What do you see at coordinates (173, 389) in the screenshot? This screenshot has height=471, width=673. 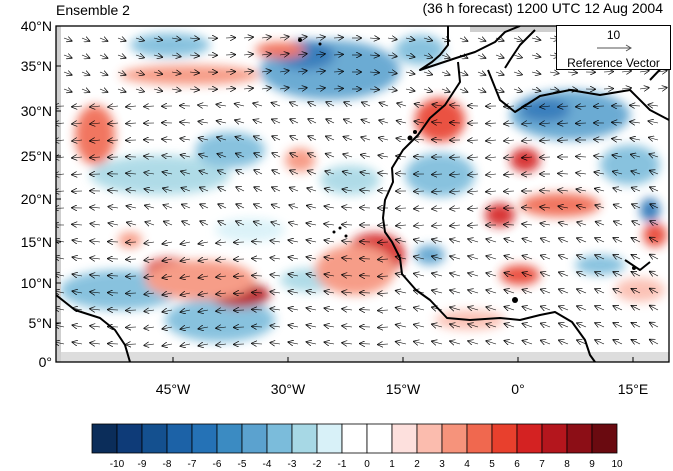 I see `lon-label: 45°W` at bounding box center [173, 389].